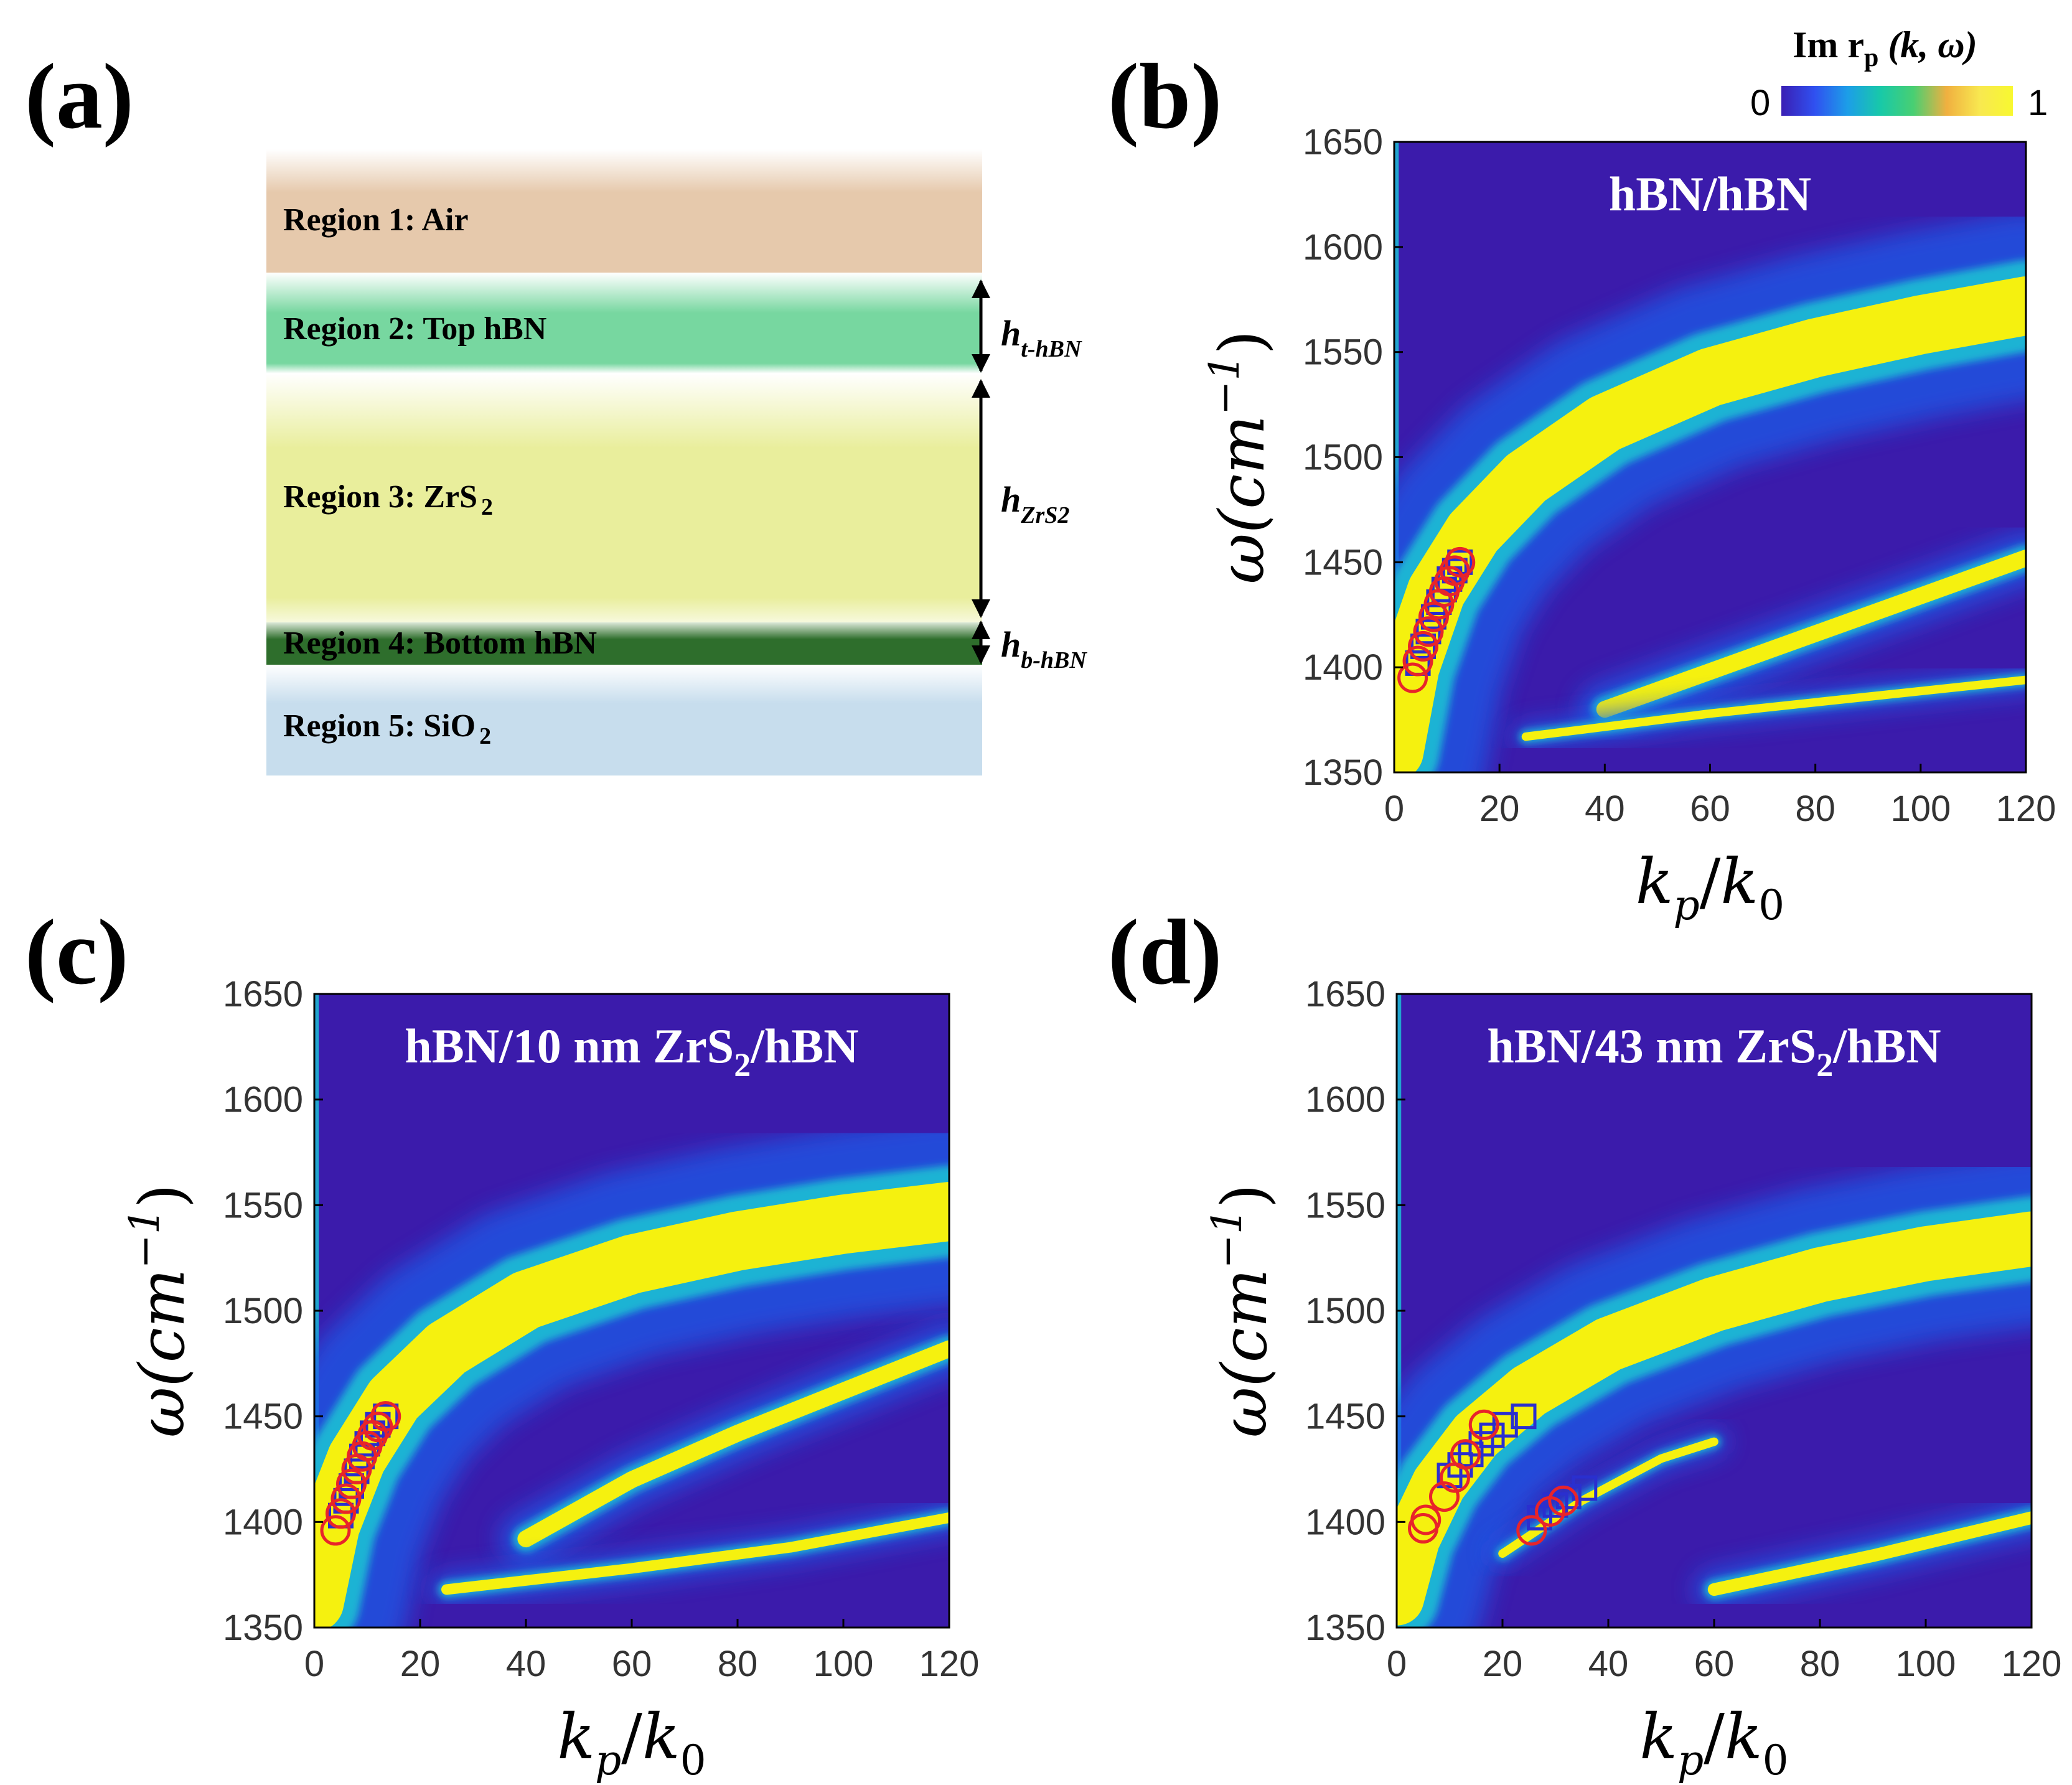 The width and height of the screenshot is (2072, 1785). Describe the element at coordinates (387, 728) in the screenshot. I see `layer-label-sio2: Region 5: SiO 2` at that location.